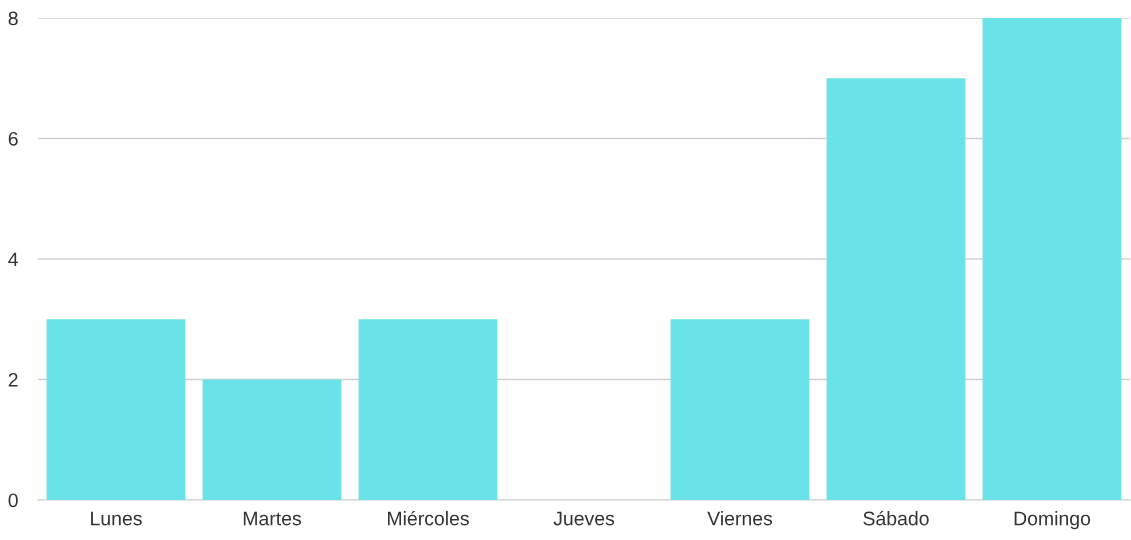 The image size is (1131, 540). Describe the element at coordinates (116, 518) in the screenshot. I see `x-tick-label: Lunes` at that location.